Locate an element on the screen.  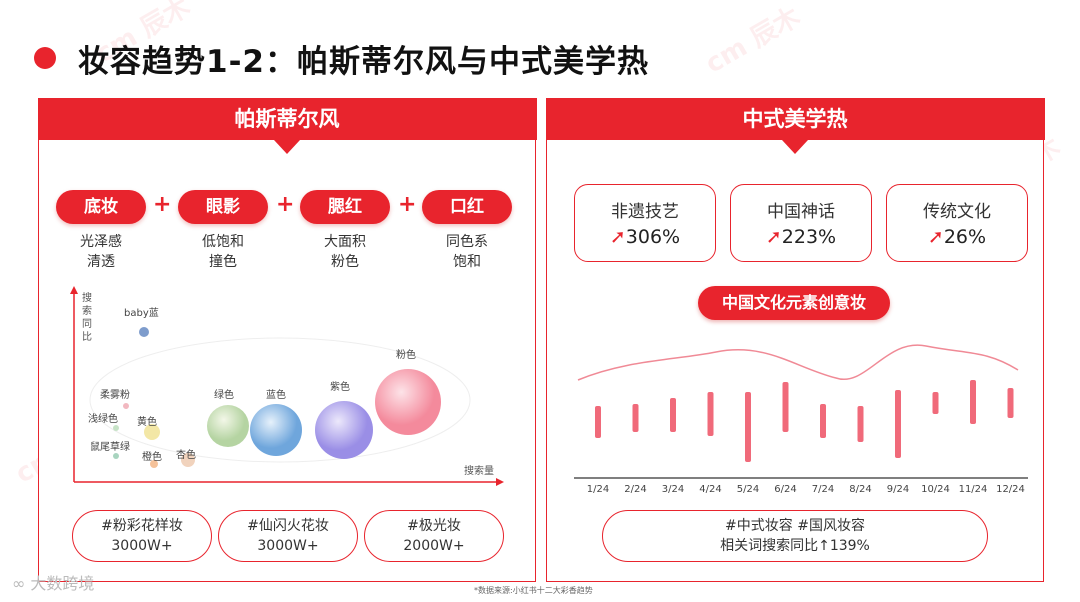
creative-makeup-pill: 中国文化元素创意妆 is located at coordinates (794, 303).